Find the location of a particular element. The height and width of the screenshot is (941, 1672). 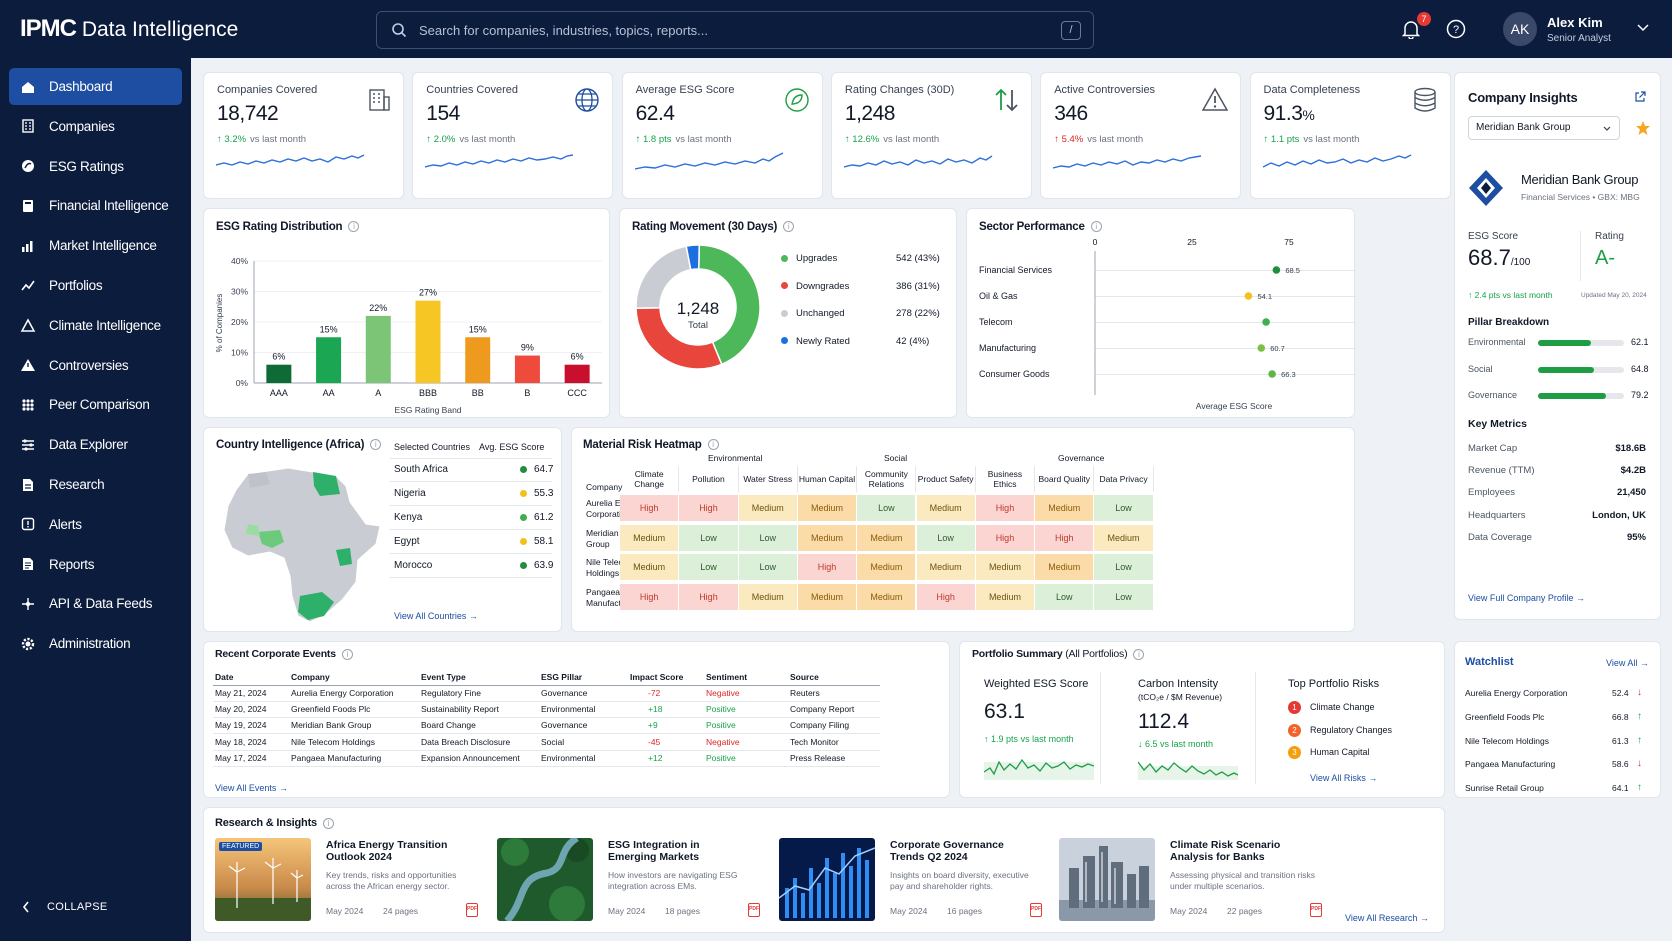

help-icon: ? is located at coordinates (1456, 29).